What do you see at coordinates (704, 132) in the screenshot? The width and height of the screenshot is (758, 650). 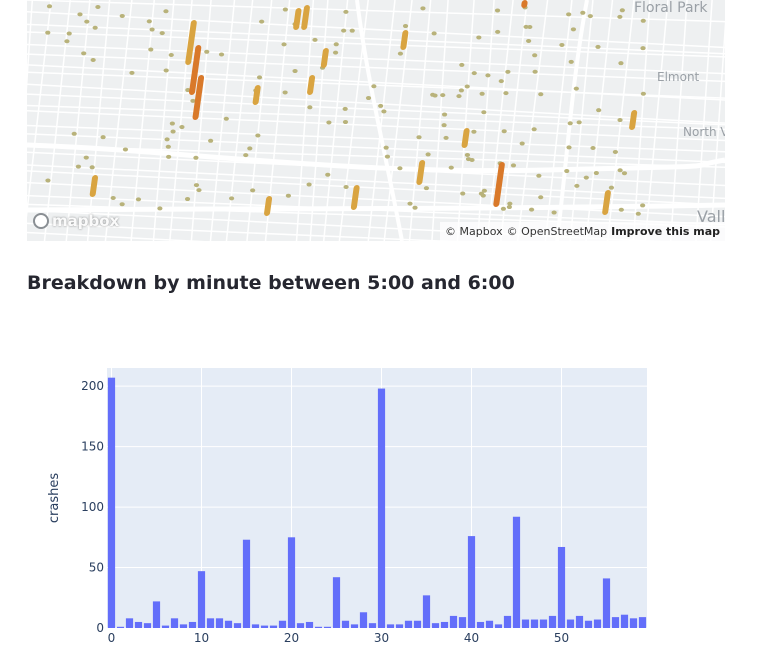 I see `map-place-label: North V` at bounding box center [704, 132].